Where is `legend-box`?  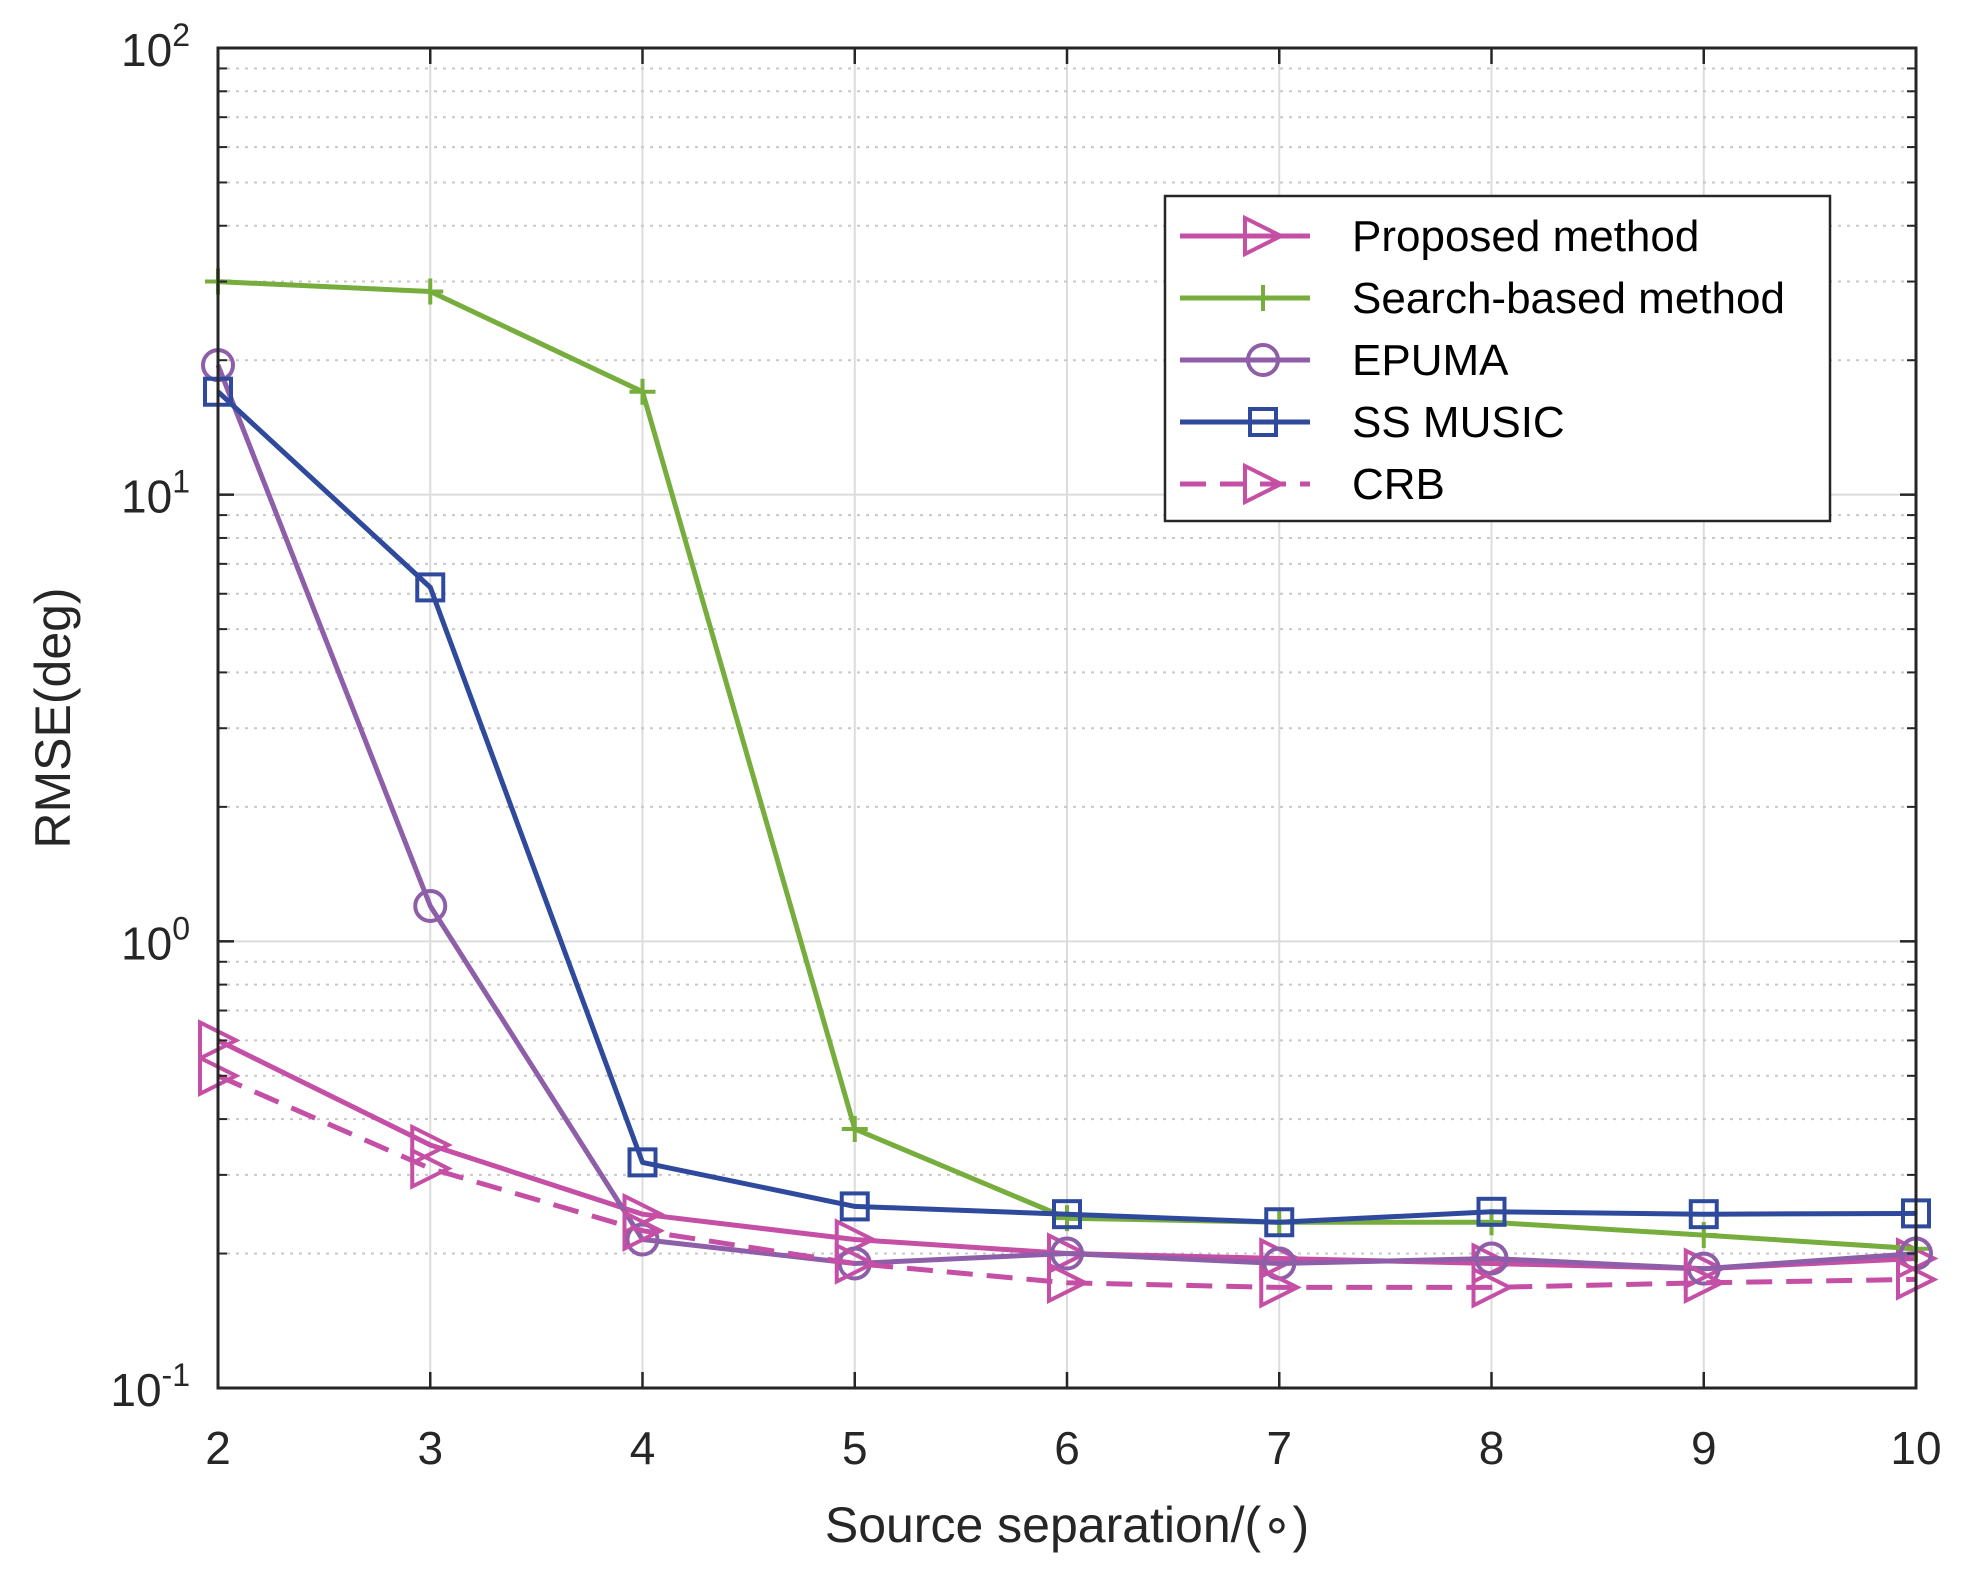 legend-box is located at coordinates (1497, 358).